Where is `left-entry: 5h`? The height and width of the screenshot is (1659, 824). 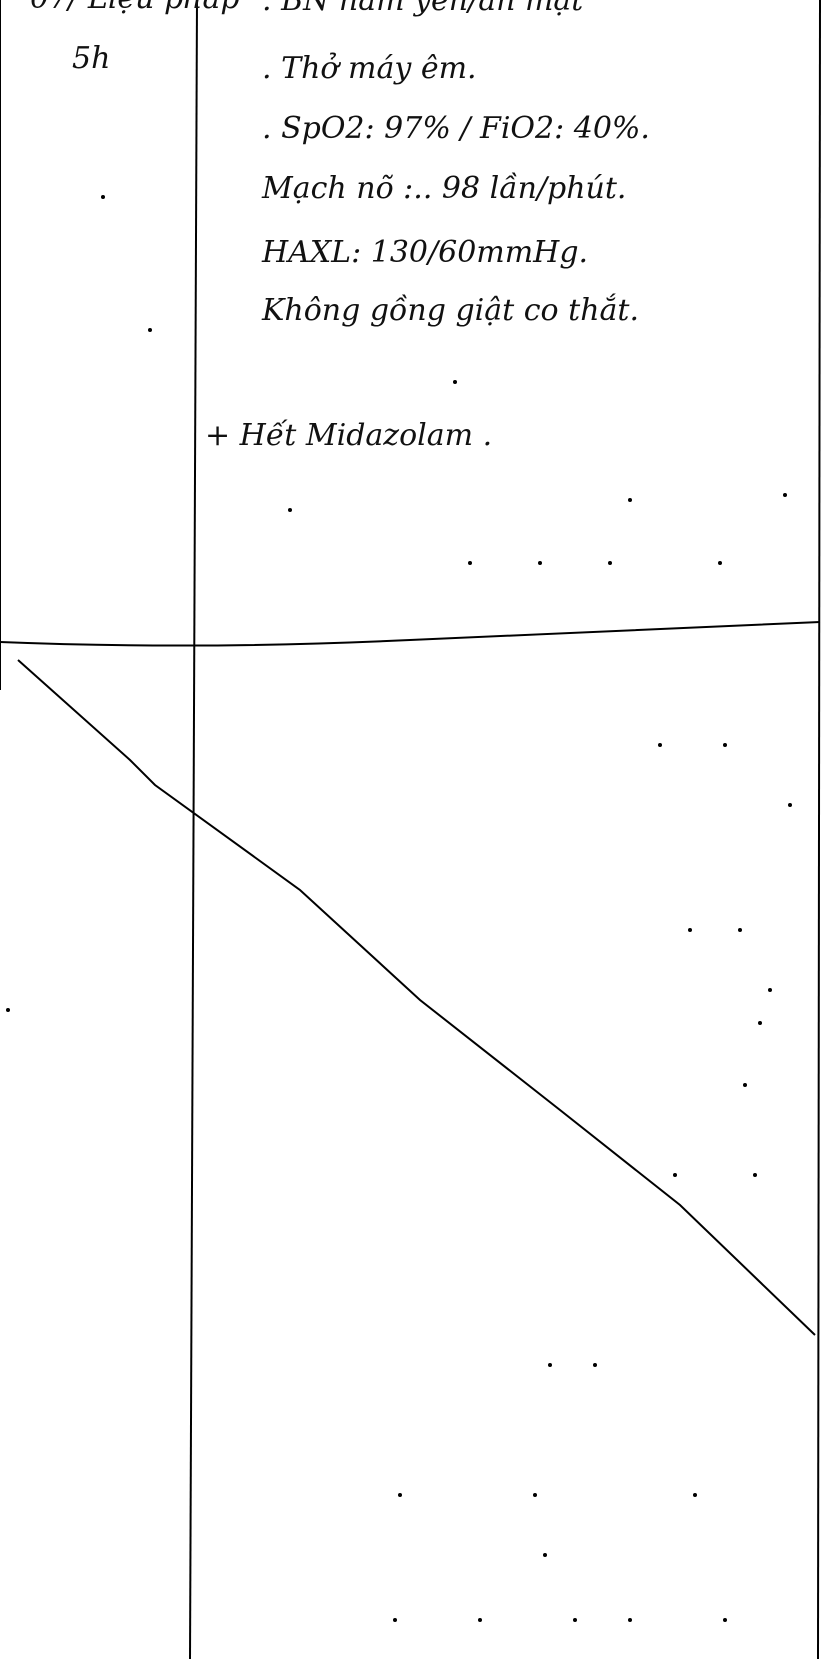 left-entry: 5h is located at coordinates (91, 58).